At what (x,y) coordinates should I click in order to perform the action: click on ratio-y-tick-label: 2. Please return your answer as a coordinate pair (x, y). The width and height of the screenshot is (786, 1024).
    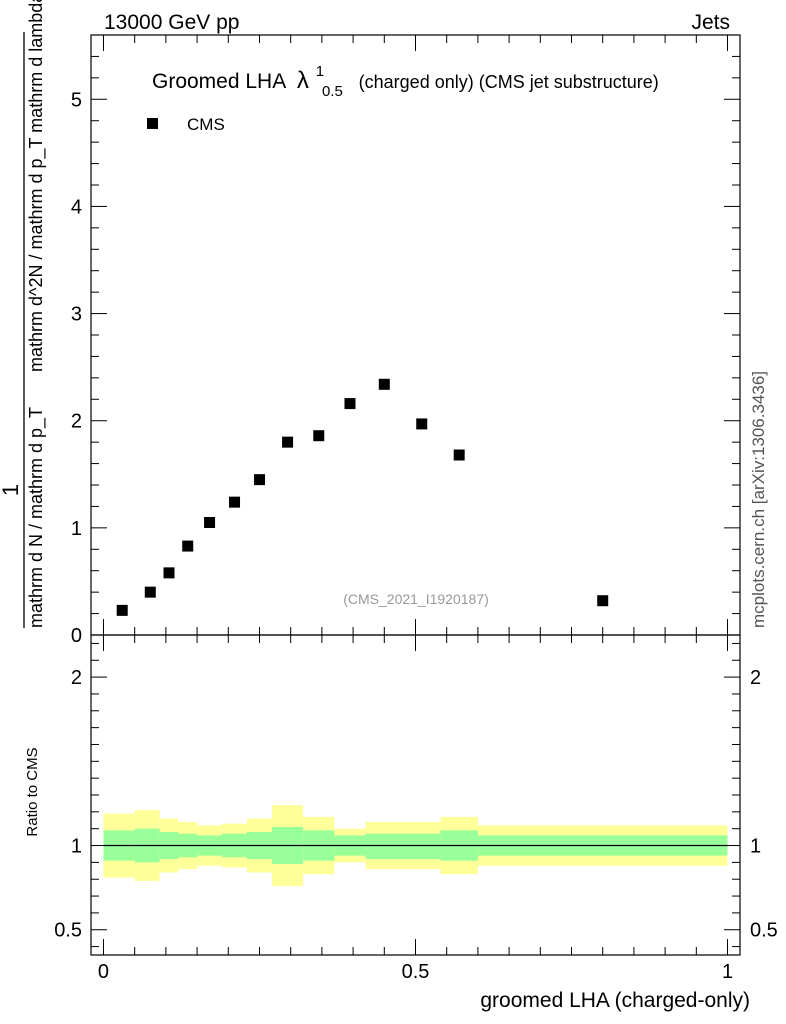
    Looking at the image, I should click on (76, 678).